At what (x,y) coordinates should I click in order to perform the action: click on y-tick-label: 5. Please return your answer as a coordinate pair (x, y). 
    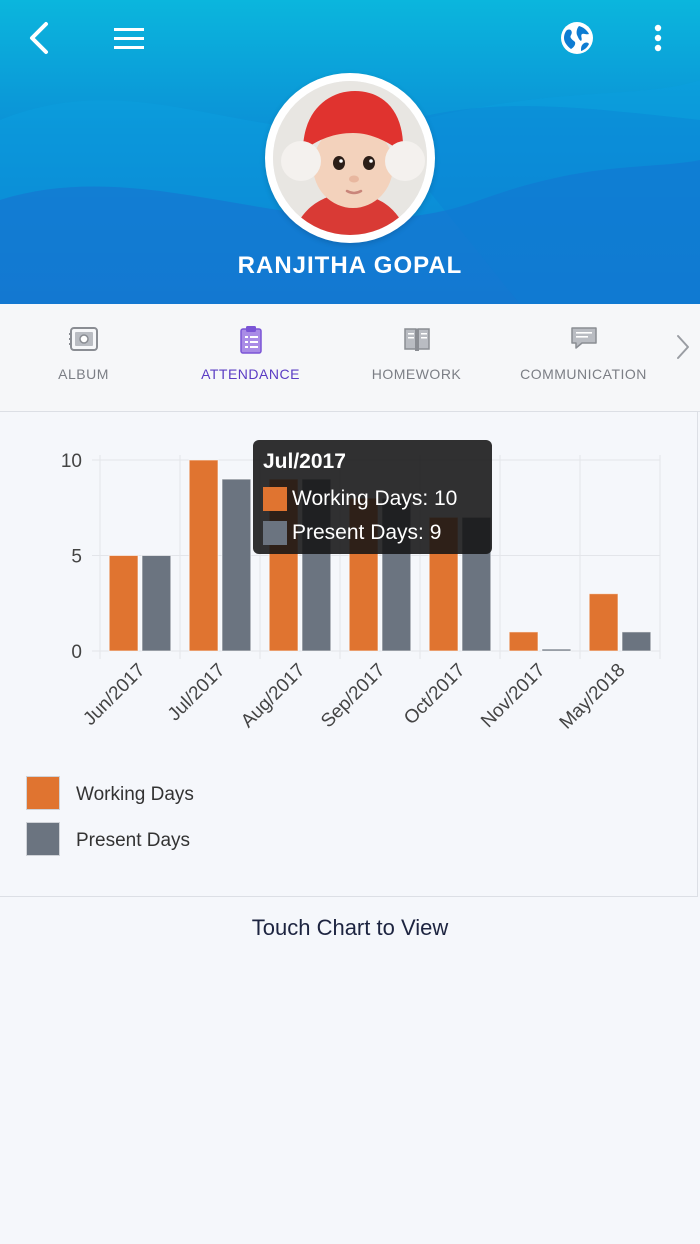
    Looking at the image, I should click on (76, 557).